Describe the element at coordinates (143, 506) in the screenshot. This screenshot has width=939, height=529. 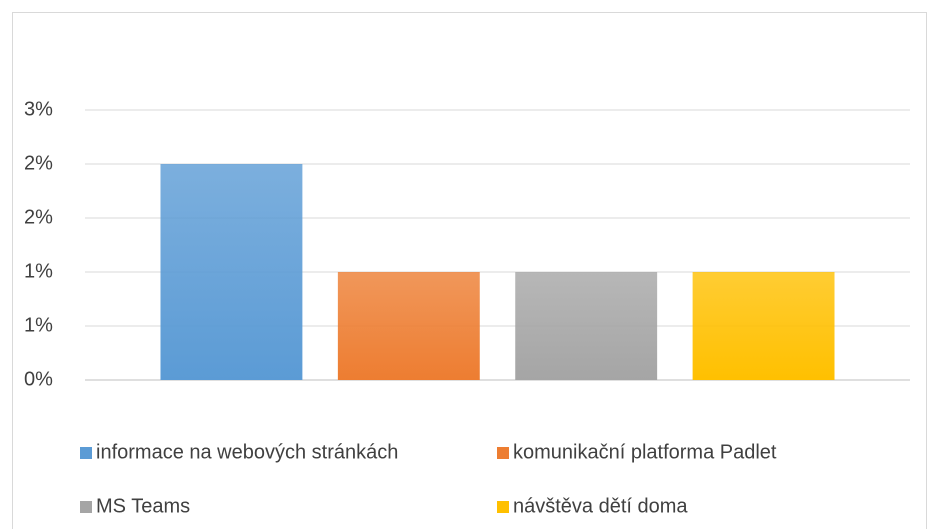
I see `legend-label: MS Teams` at that location.